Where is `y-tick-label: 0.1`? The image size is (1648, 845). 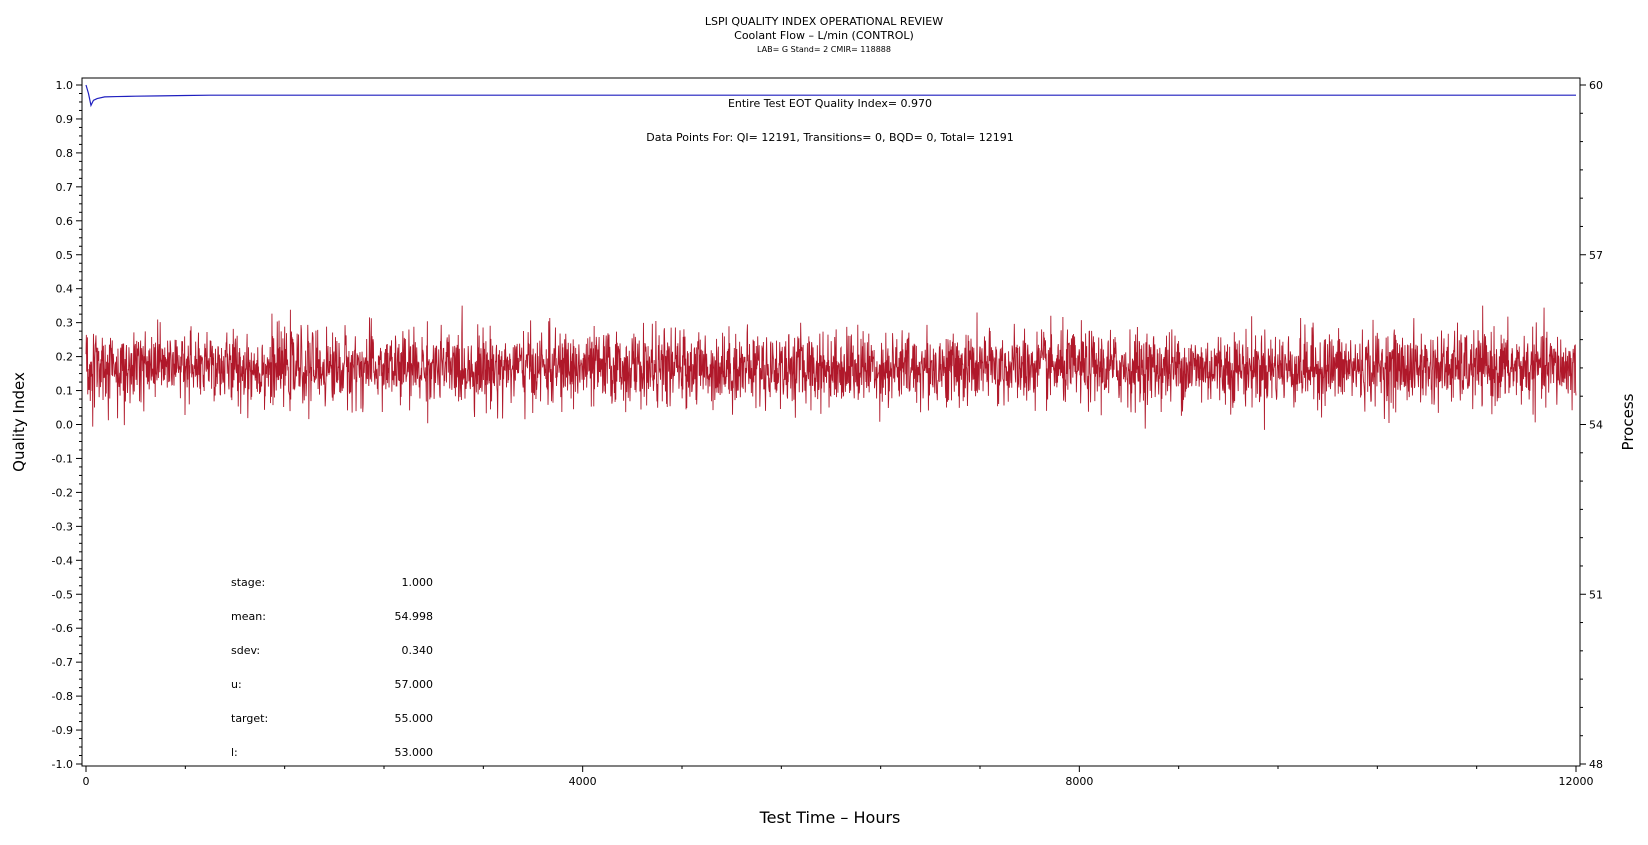
y-tick-label: 0.1 is located at coordinates (65, 391).